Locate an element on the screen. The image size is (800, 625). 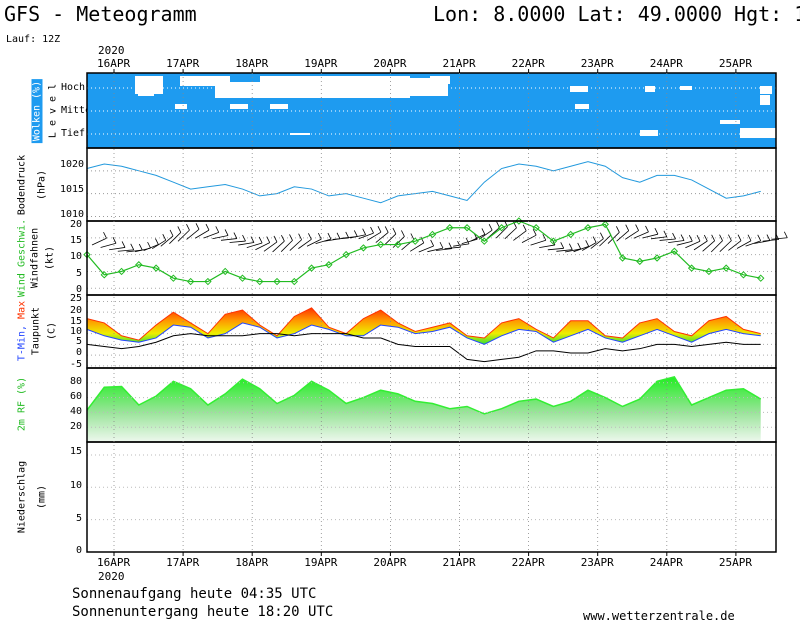
website-link: www.wetterzentrale.de is located at coordinates (659, 616).